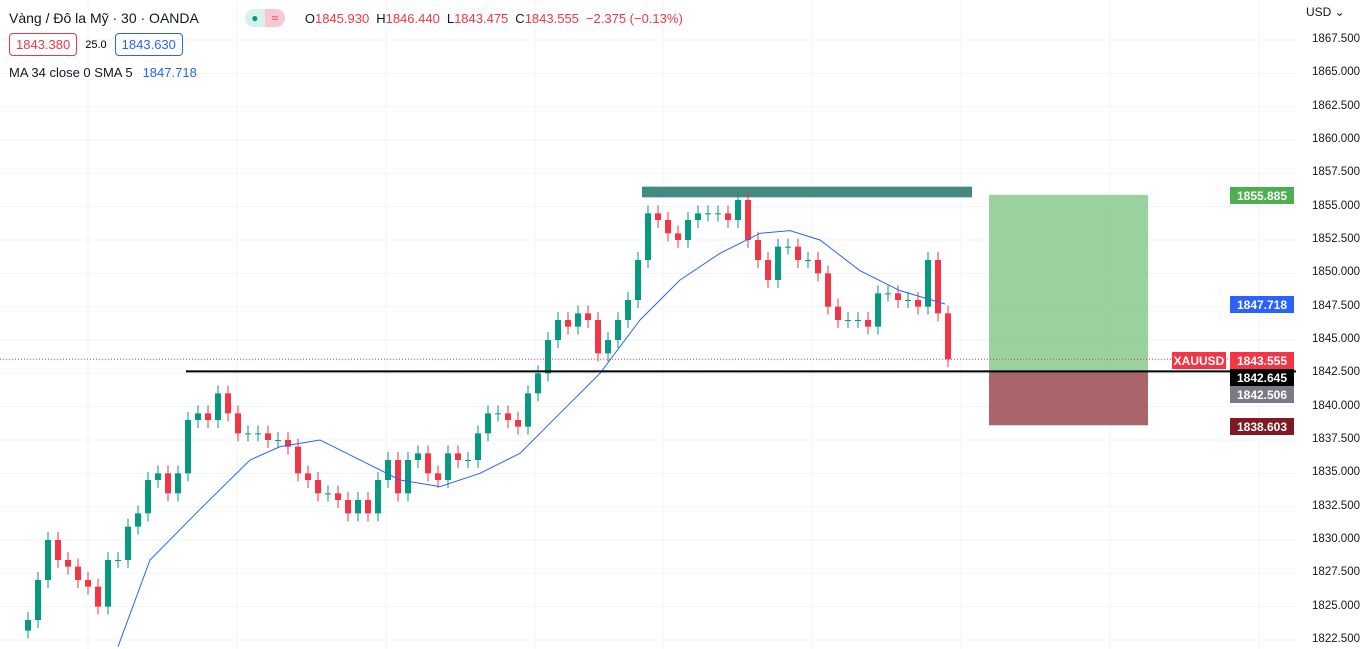 The image size is (1366, 649). I want to click on y-tick-label: 1860.000, so click(1336, 138).